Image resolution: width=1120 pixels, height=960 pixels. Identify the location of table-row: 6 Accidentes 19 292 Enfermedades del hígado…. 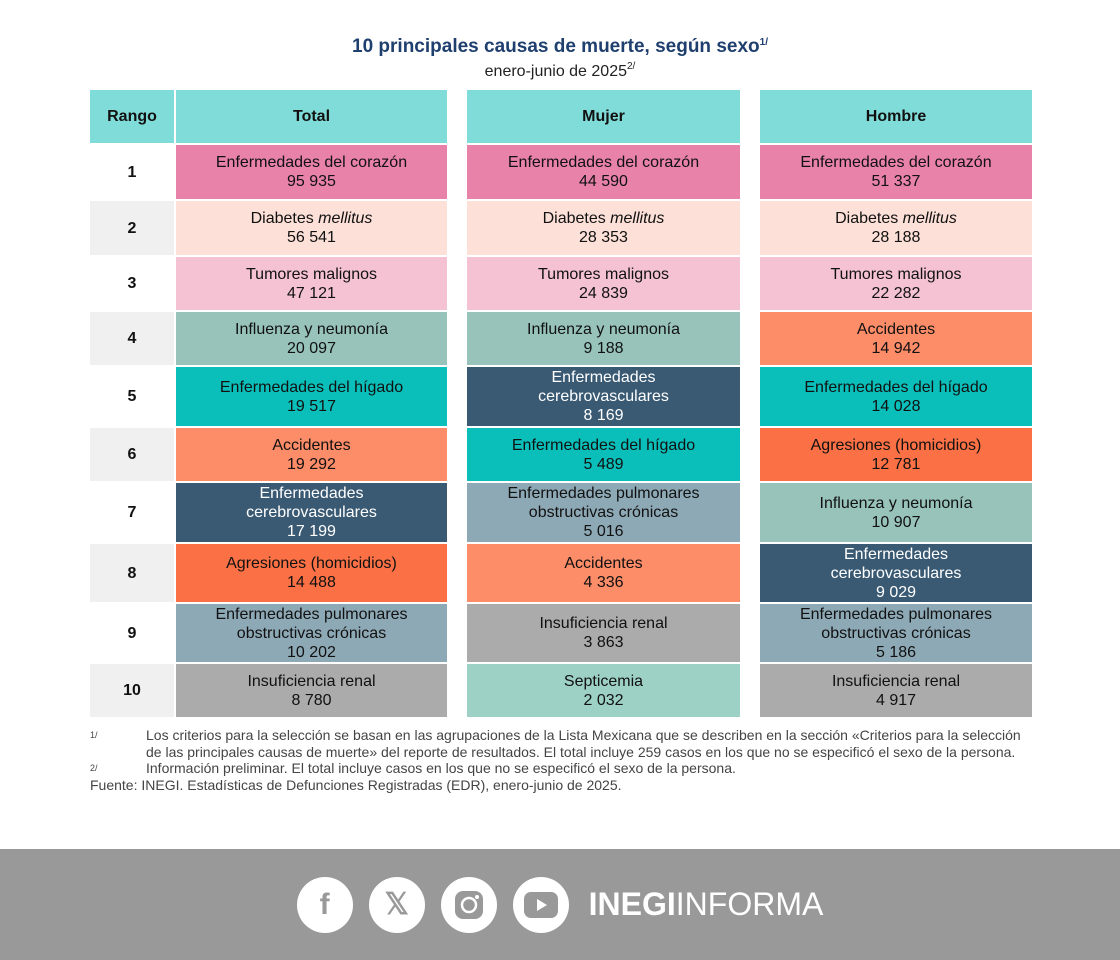
(561, 454).